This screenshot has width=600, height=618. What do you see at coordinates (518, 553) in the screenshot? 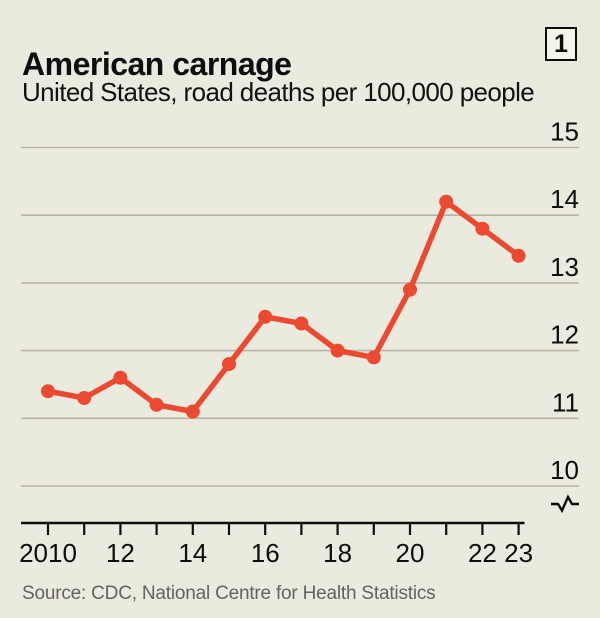
I see `x-tick-label: 23` at bounding box center [518, 553].